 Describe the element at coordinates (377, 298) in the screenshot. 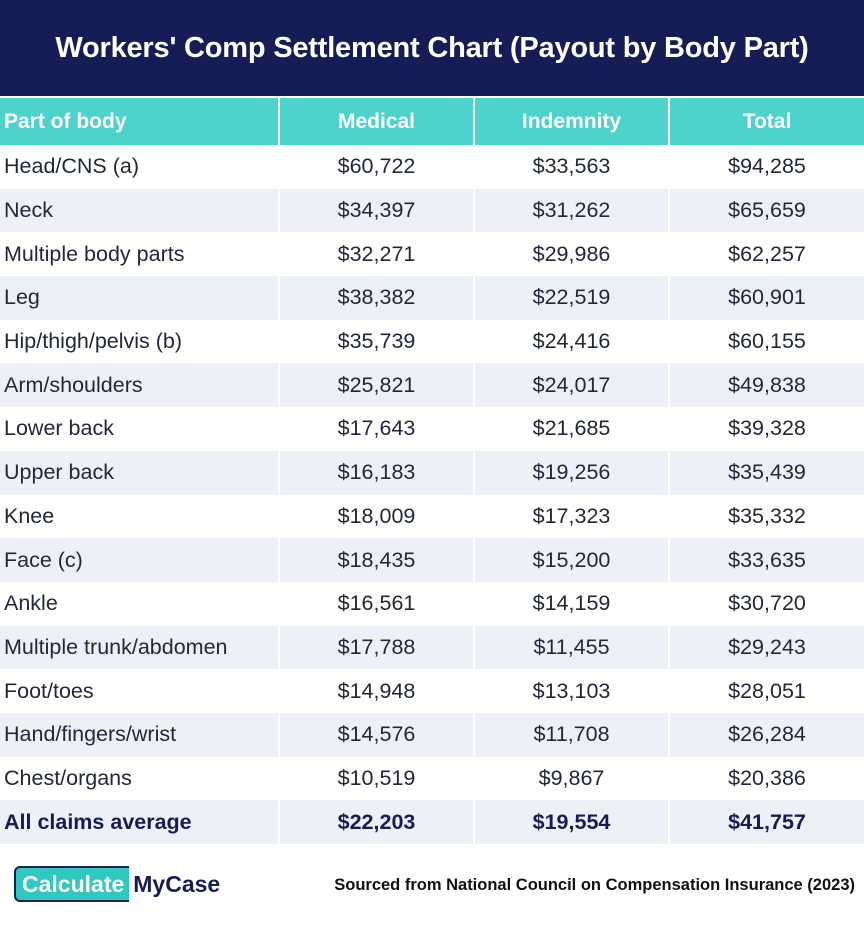

I see `cell-medical: $38,382` at that location.